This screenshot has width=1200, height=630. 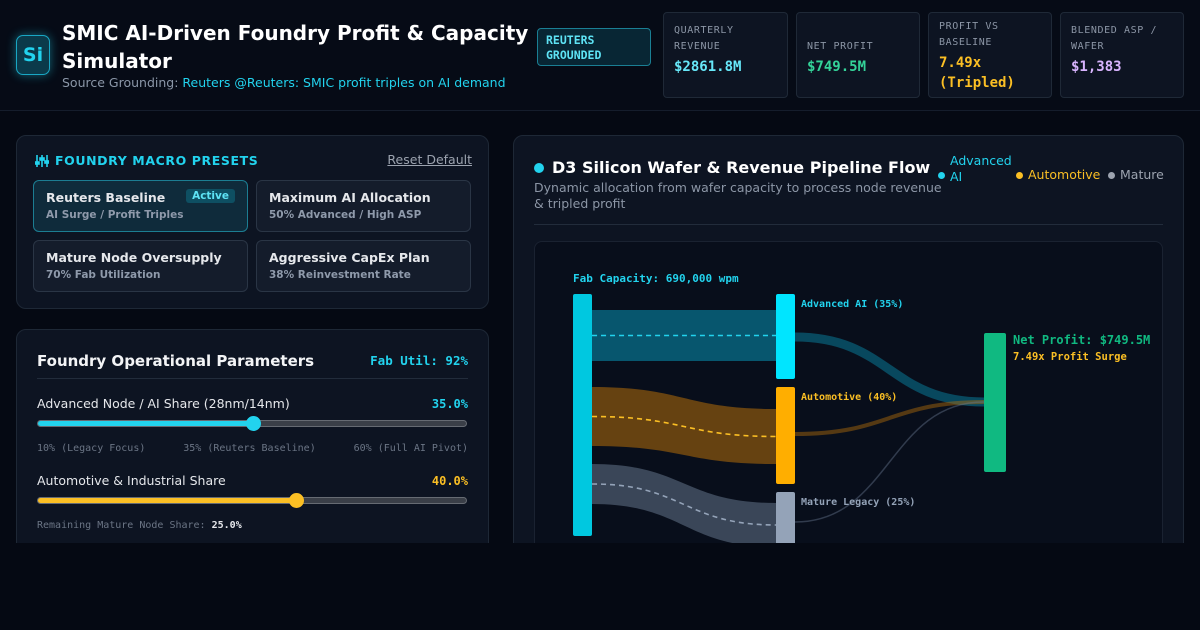 I want to click on advanced-share-slider, so click(x=252, y=423).